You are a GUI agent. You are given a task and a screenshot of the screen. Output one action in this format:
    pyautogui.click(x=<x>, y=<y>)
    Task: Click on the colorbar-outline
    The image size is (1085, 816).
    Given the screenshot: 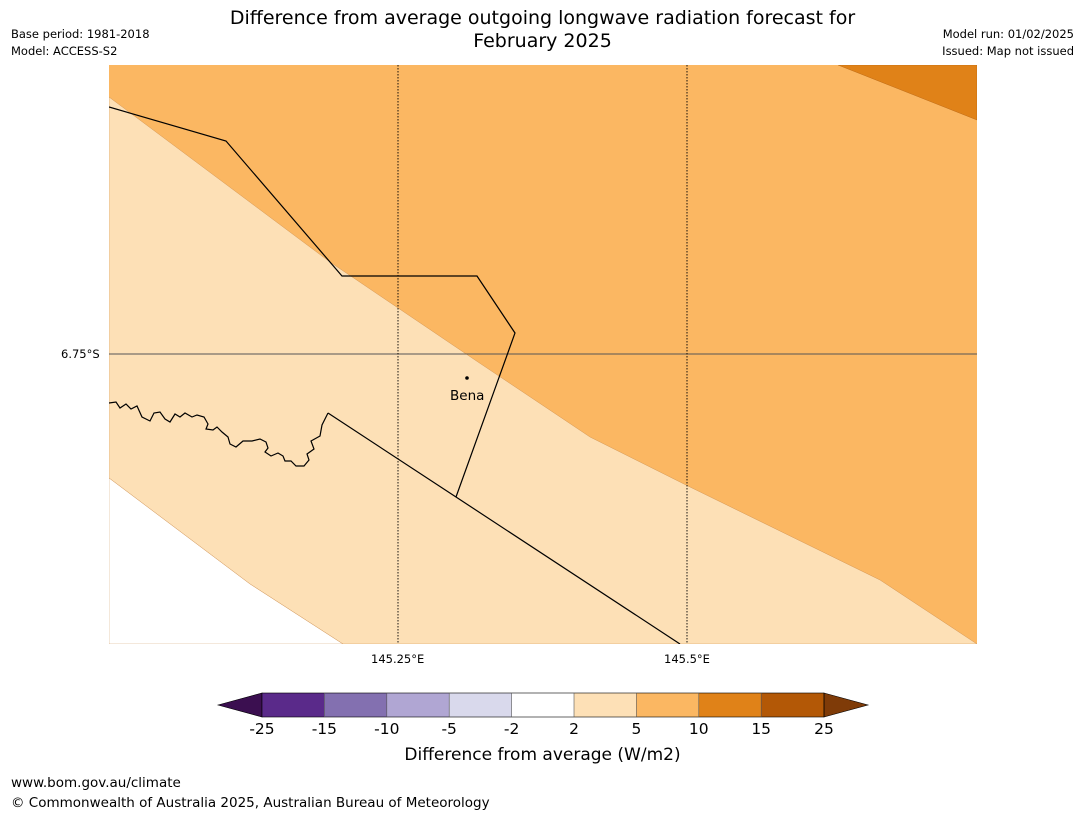 What is the action you would take?
    pyautogui.click(x=543, y=705)
    